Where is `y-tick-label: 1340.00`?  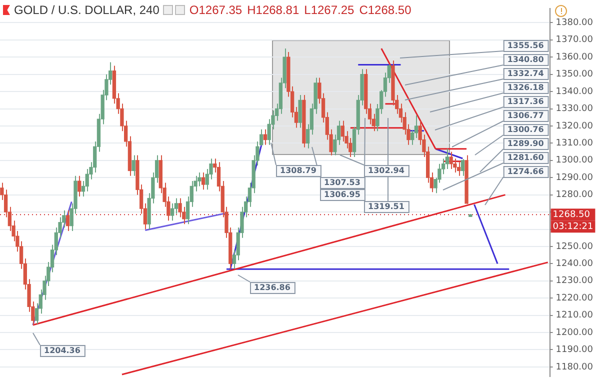 y-tick-label: 1340.00 is located at coordinates (575, 91).